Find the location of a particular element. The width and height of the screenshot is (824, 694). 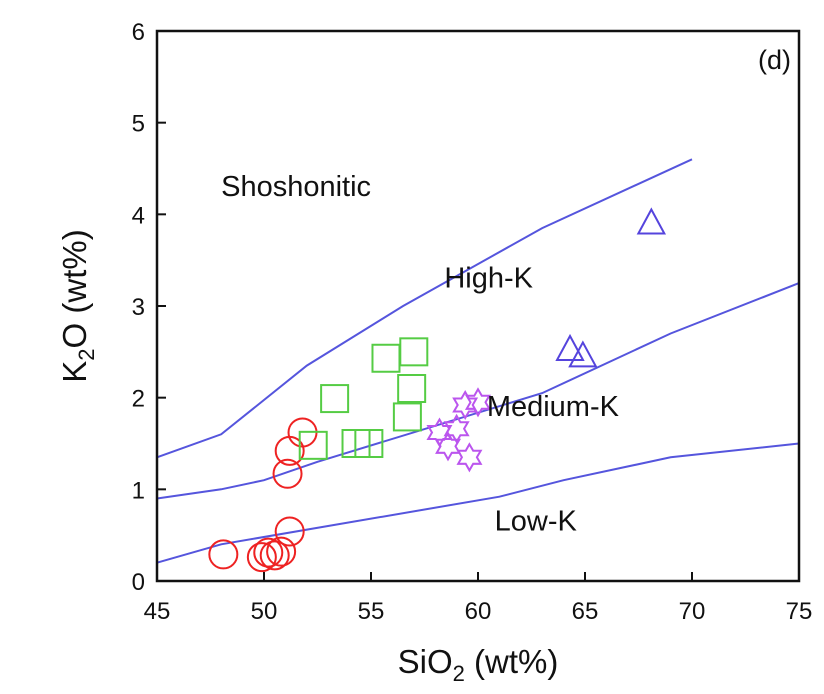

region-label-3: Medium-K is located at coordinates (553, 407).